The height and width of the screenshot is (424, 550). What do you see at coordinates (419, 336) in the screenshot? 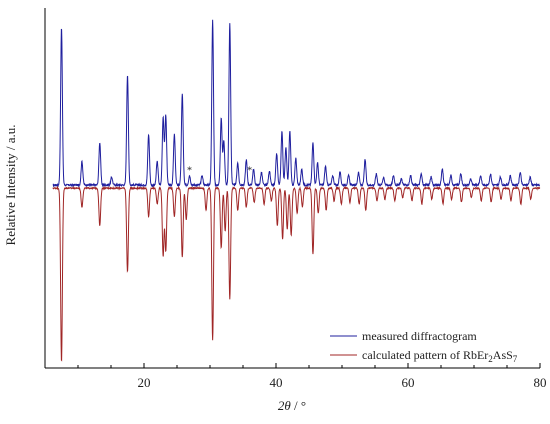
I see `legend-label-measured: measured diffractogram` at bounding box center [419, 336].